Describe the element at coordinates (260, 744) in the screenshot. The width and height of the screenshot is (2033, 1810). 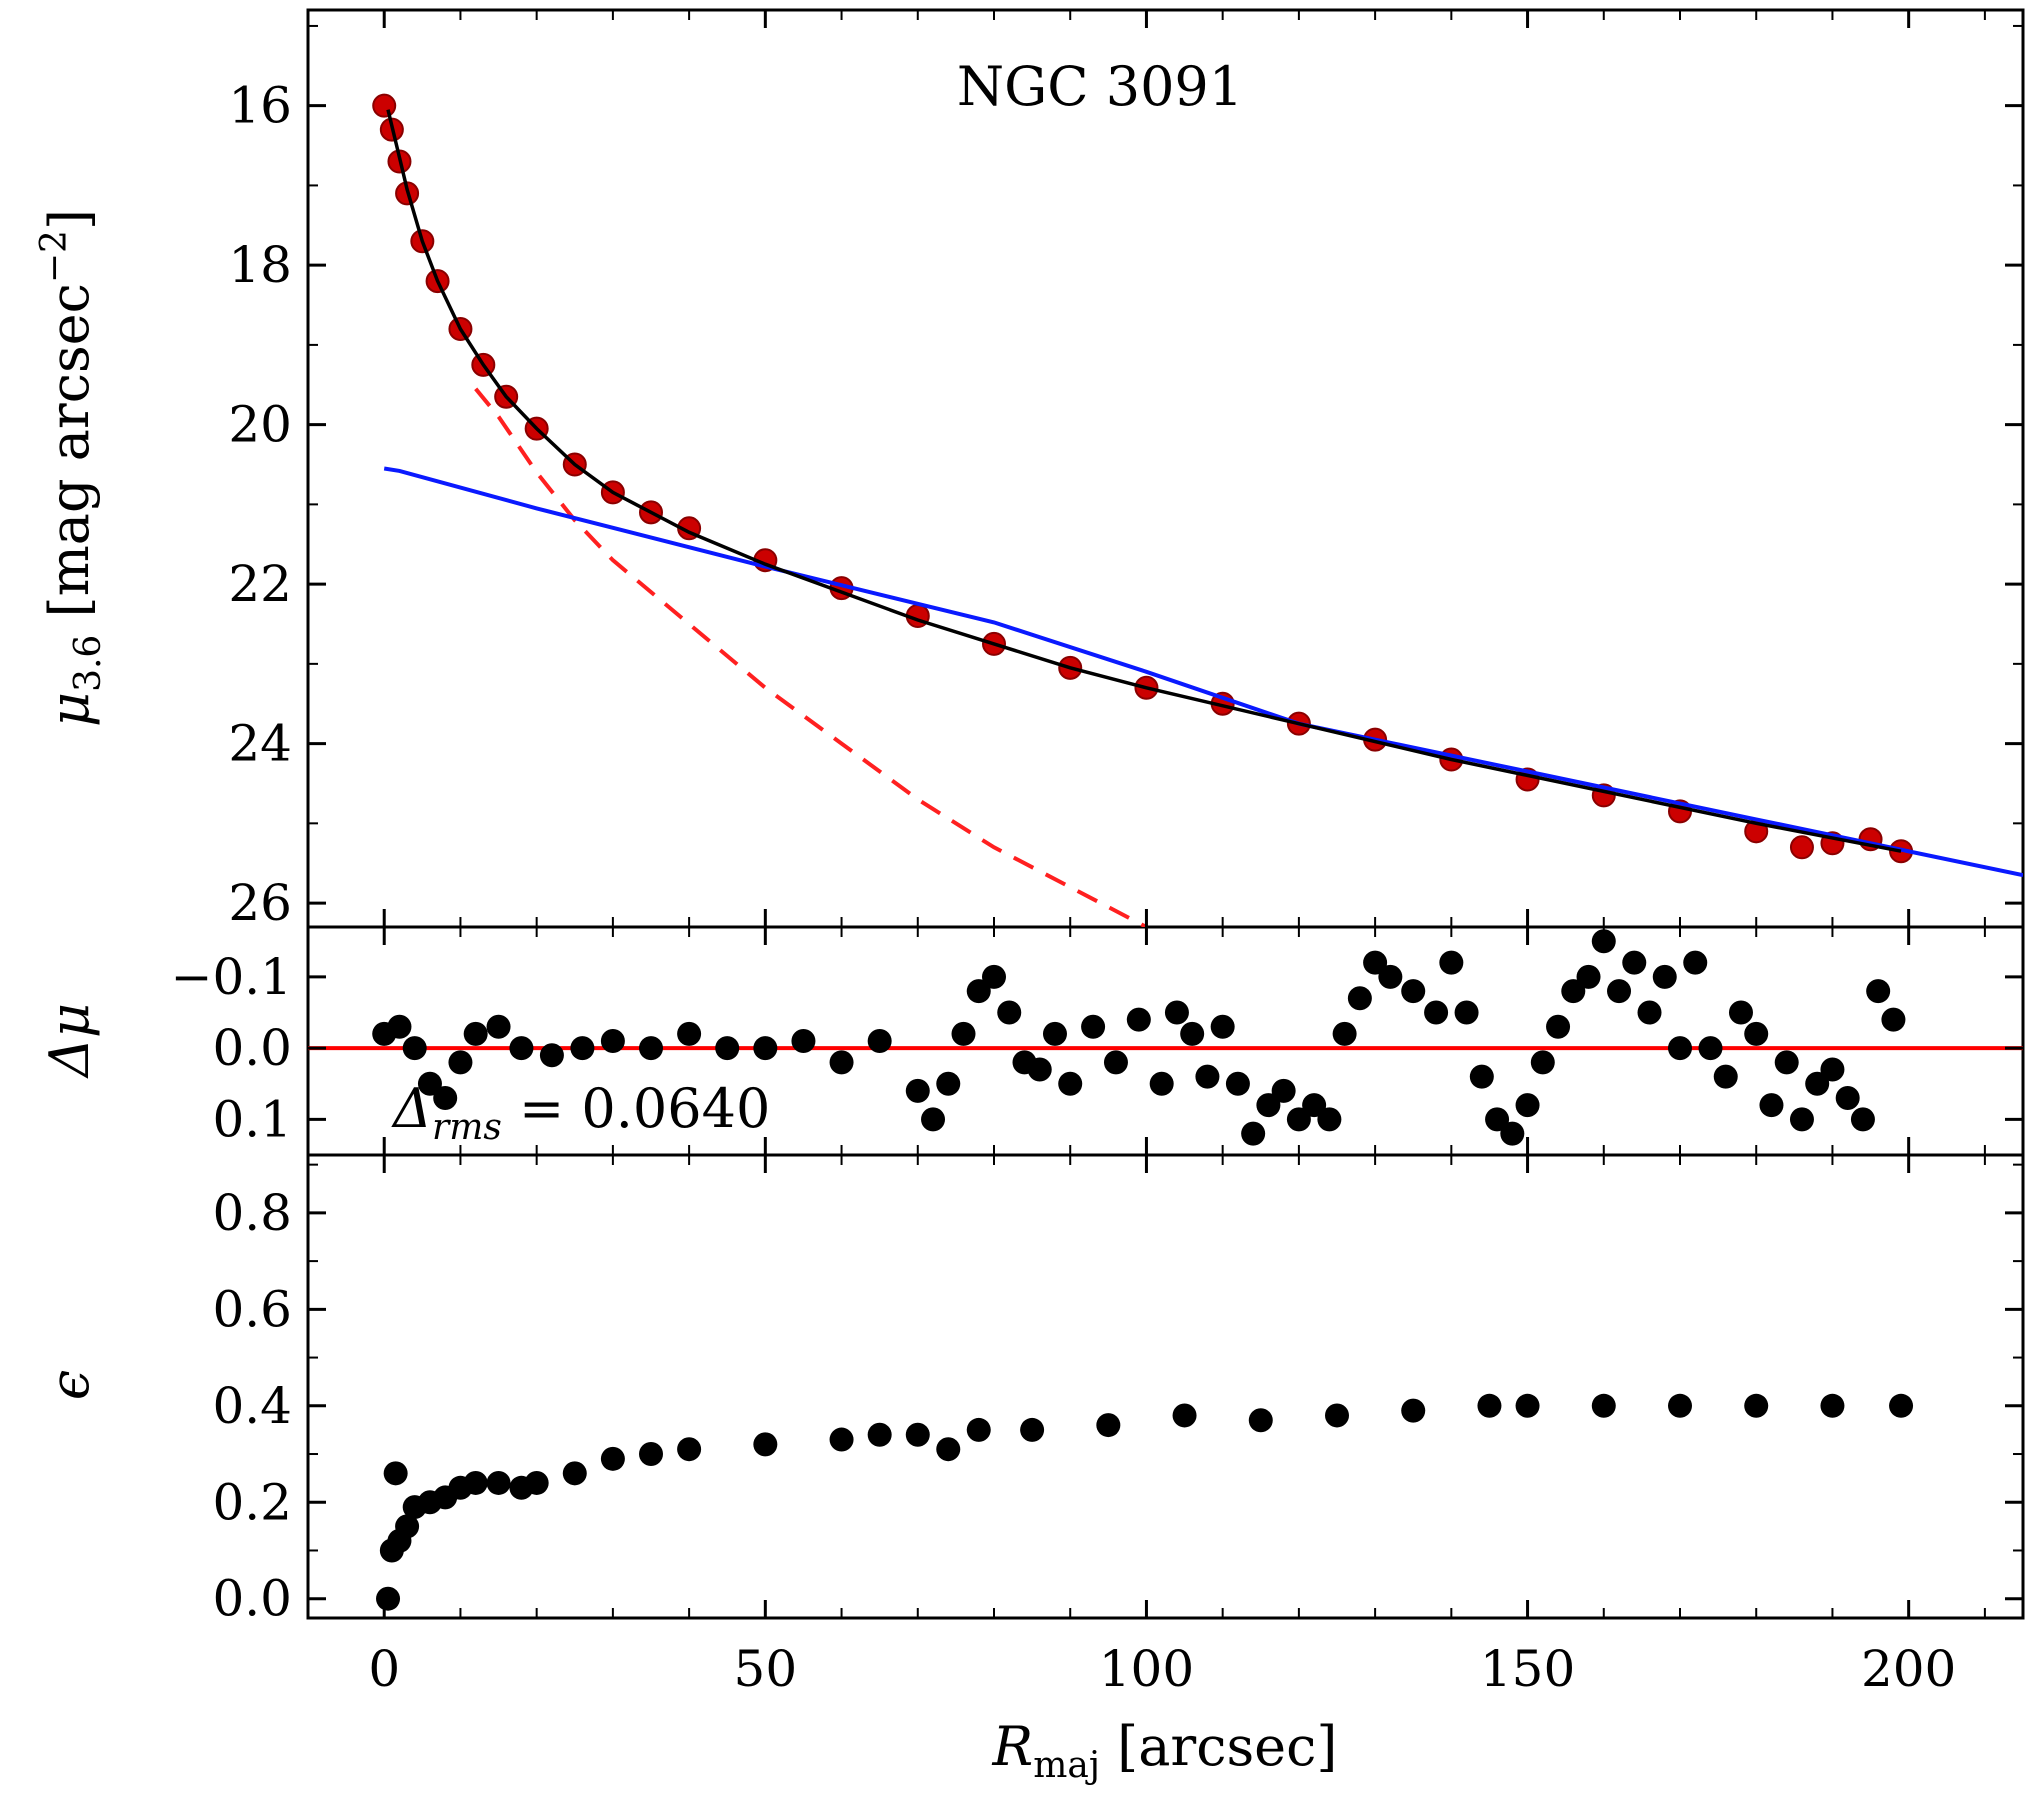
I see `y-tick-label: 24` at that location.